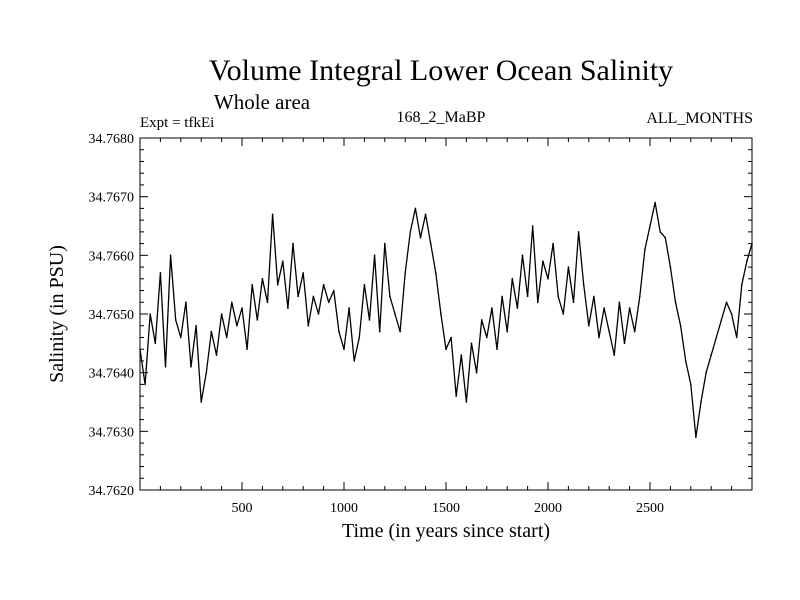 The image size is (800, 600). Describe the element at coordinates (446, 508) in the screenshot. I see `x-tick-label: 1500` at that location.